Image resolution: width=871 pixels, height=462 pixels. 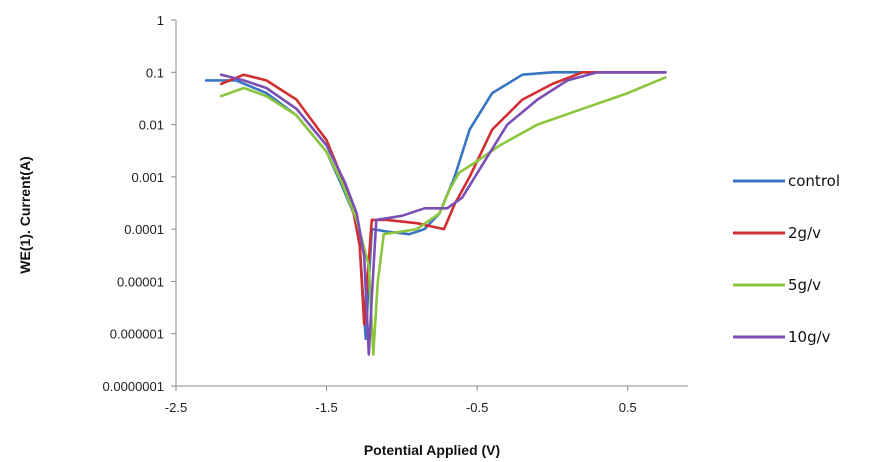 What do you see at coordinates (147, 177) in the screenshot?
I see `y-tick-label: 0.001` at bounding box center [147, 177].